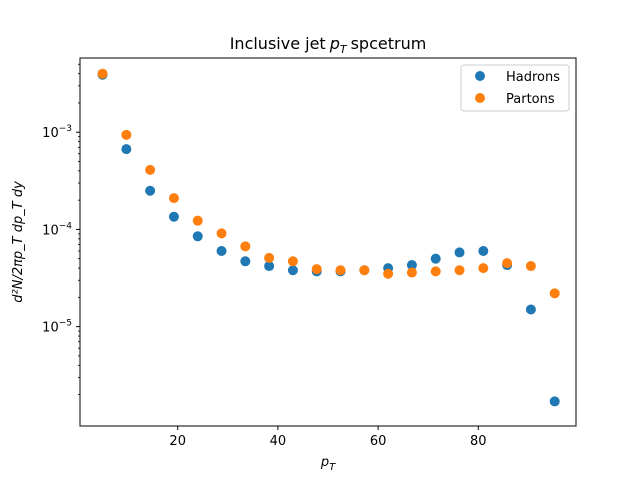 The width and height of the screenshot is (640, 484). Describe the element at coordinates (278, 43) in the screenshot. I see `chart-title-main: Inclusive jet` at that location.